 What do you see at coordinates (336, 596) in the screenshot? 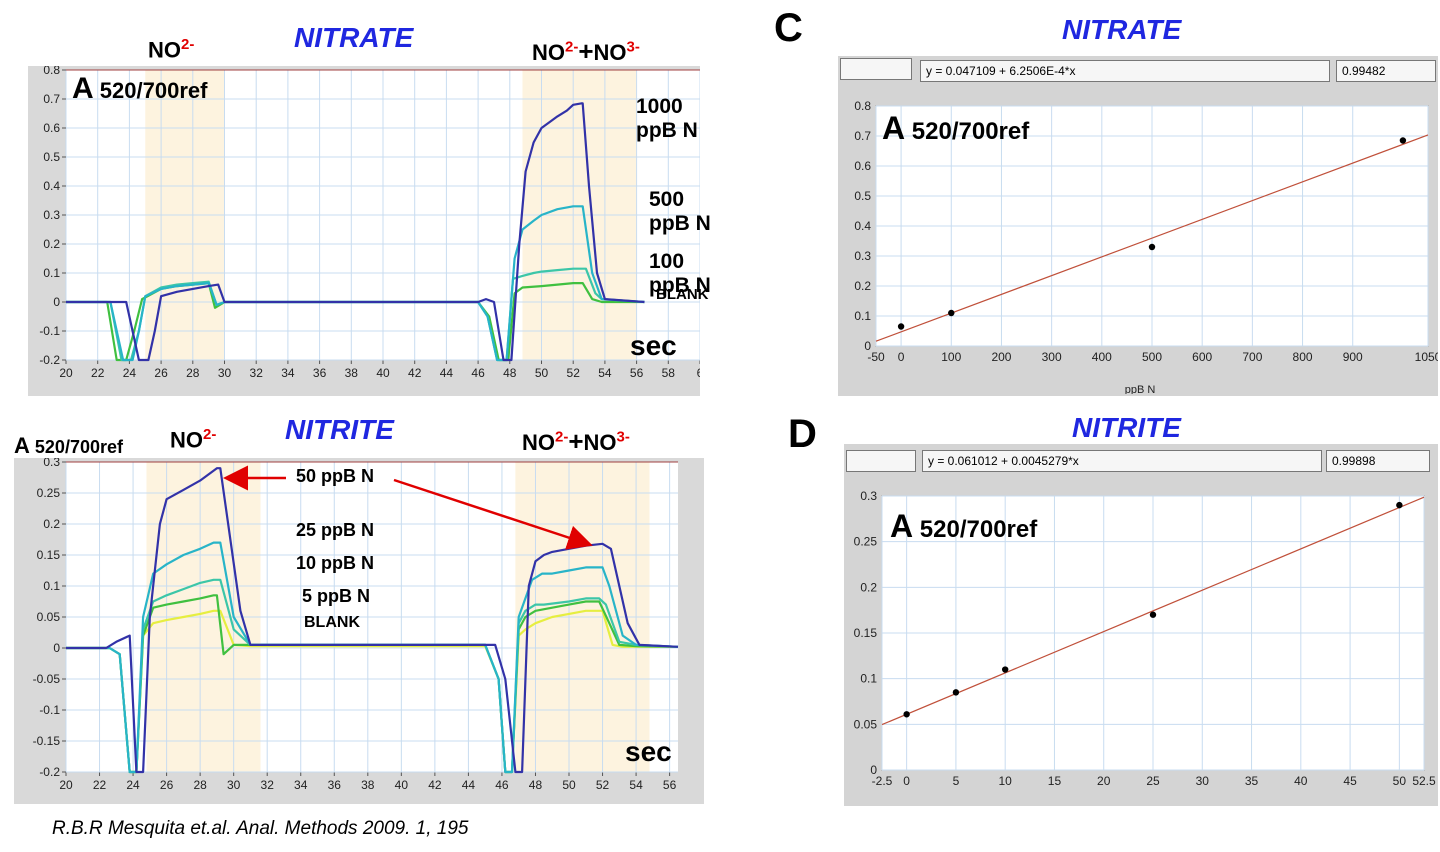
I see `series-label-5: 5 ppB N` at bounding box center [336, 596].